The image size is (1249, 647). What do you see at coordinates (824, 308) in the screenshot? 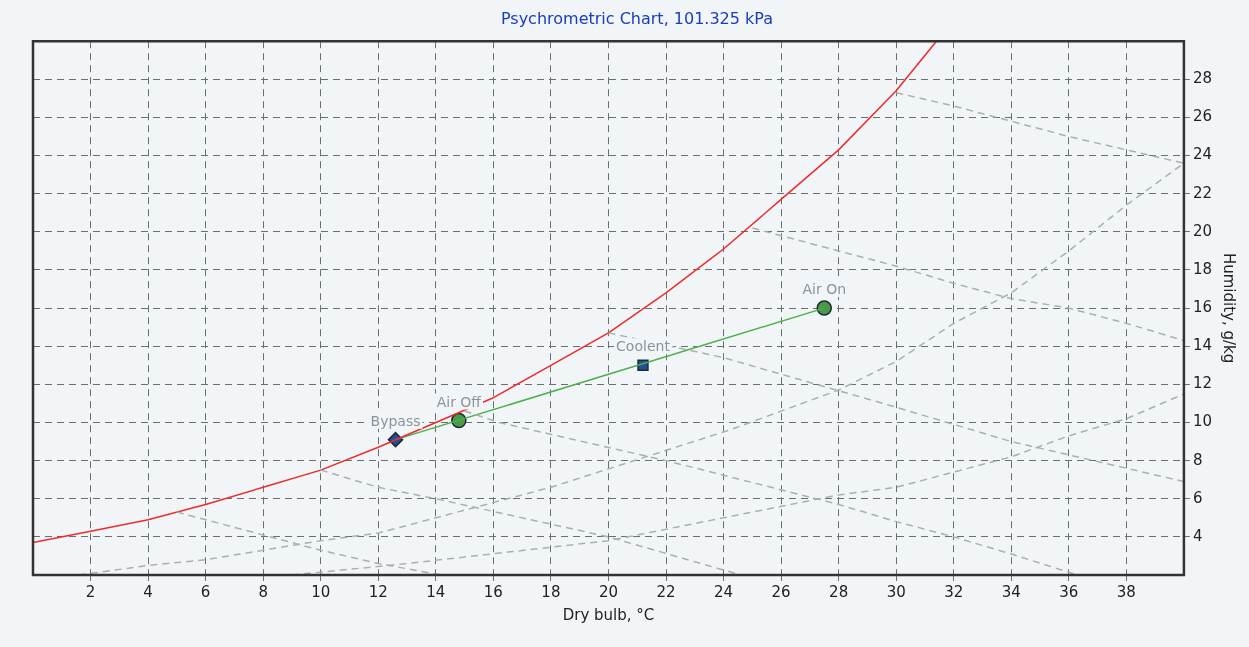
I see `point` at bounding box center [824, 308].